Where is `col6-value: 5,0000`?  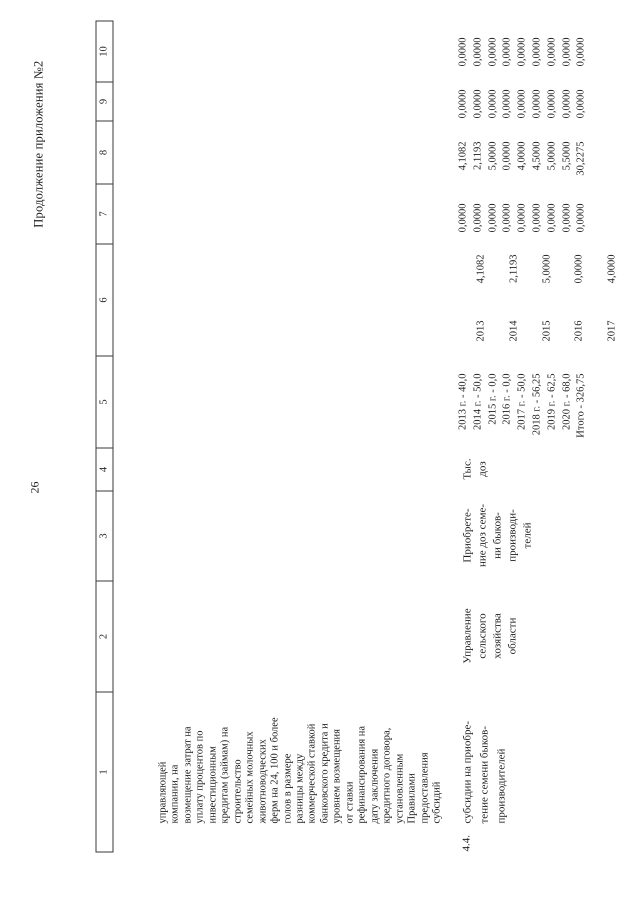 col6-value: 5,0000 is located at coordinates (546, 268).